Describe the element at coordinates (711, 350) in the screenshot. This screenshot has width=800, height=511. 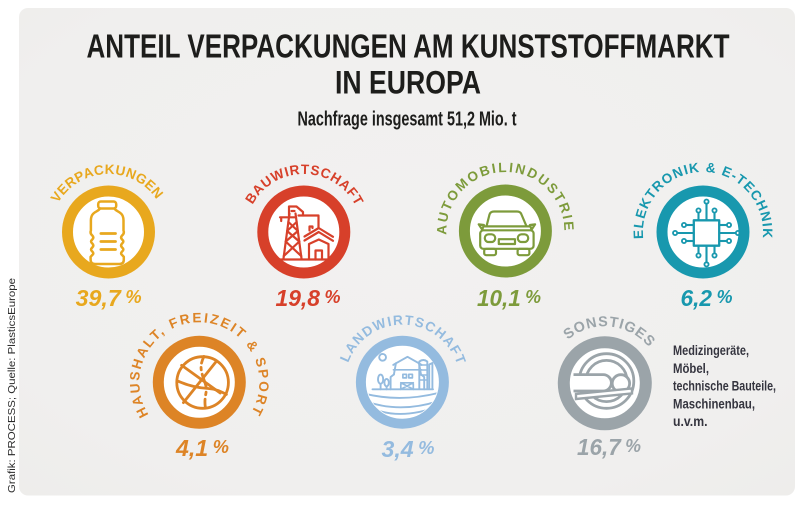
I see `svg-text: Medizingeräte,` at that location.